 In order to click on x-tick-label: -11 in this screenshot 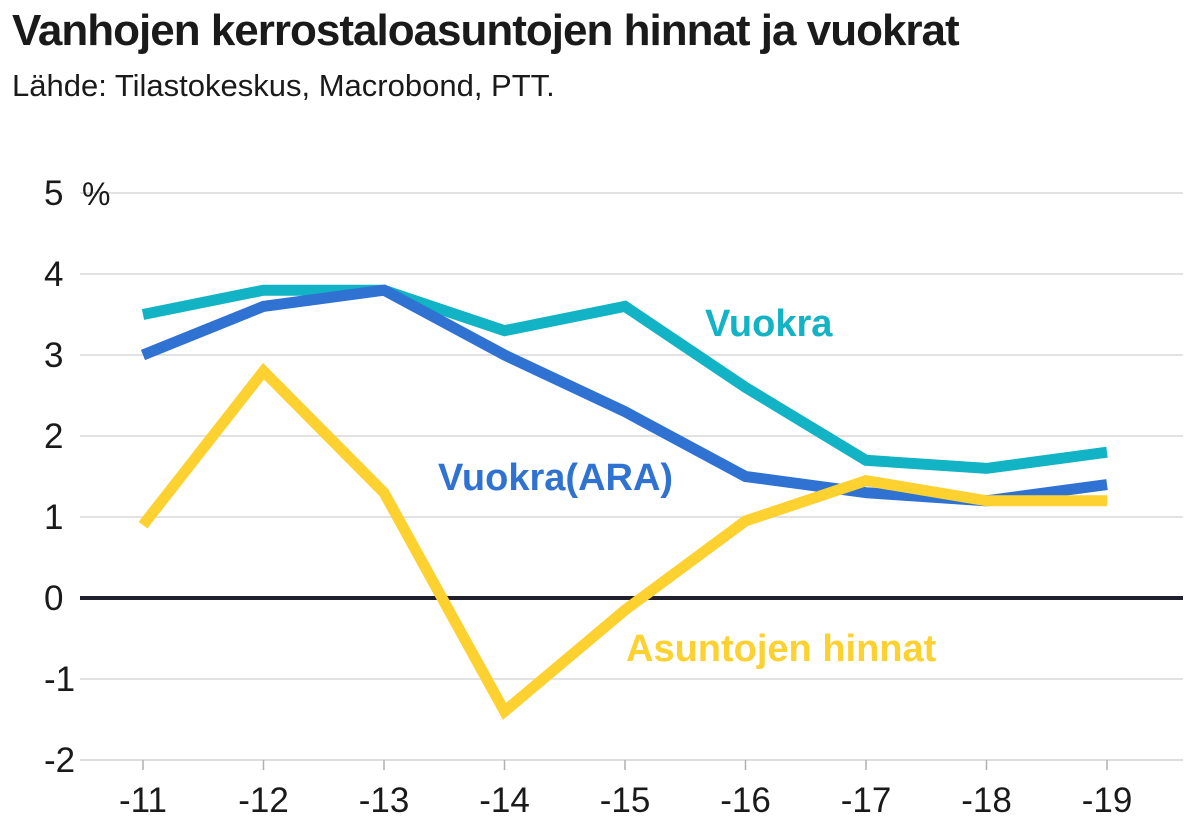, I will do `click(143, 800)`.